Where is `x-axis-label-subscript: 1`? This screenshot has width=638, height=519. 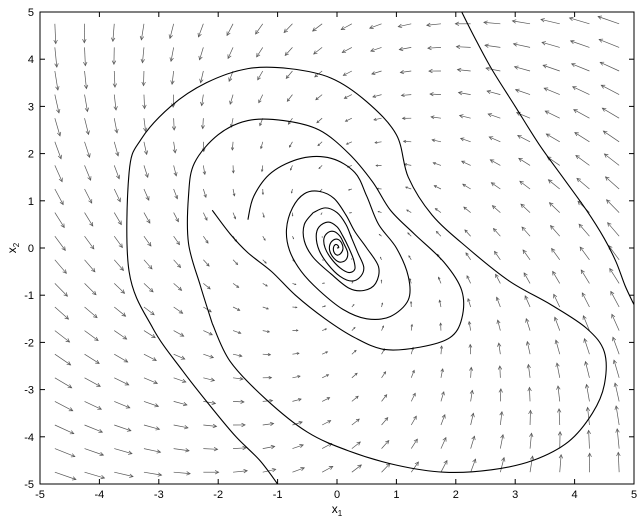
x-axis-label-subscript: 1 is located at coordinates (340, 513).